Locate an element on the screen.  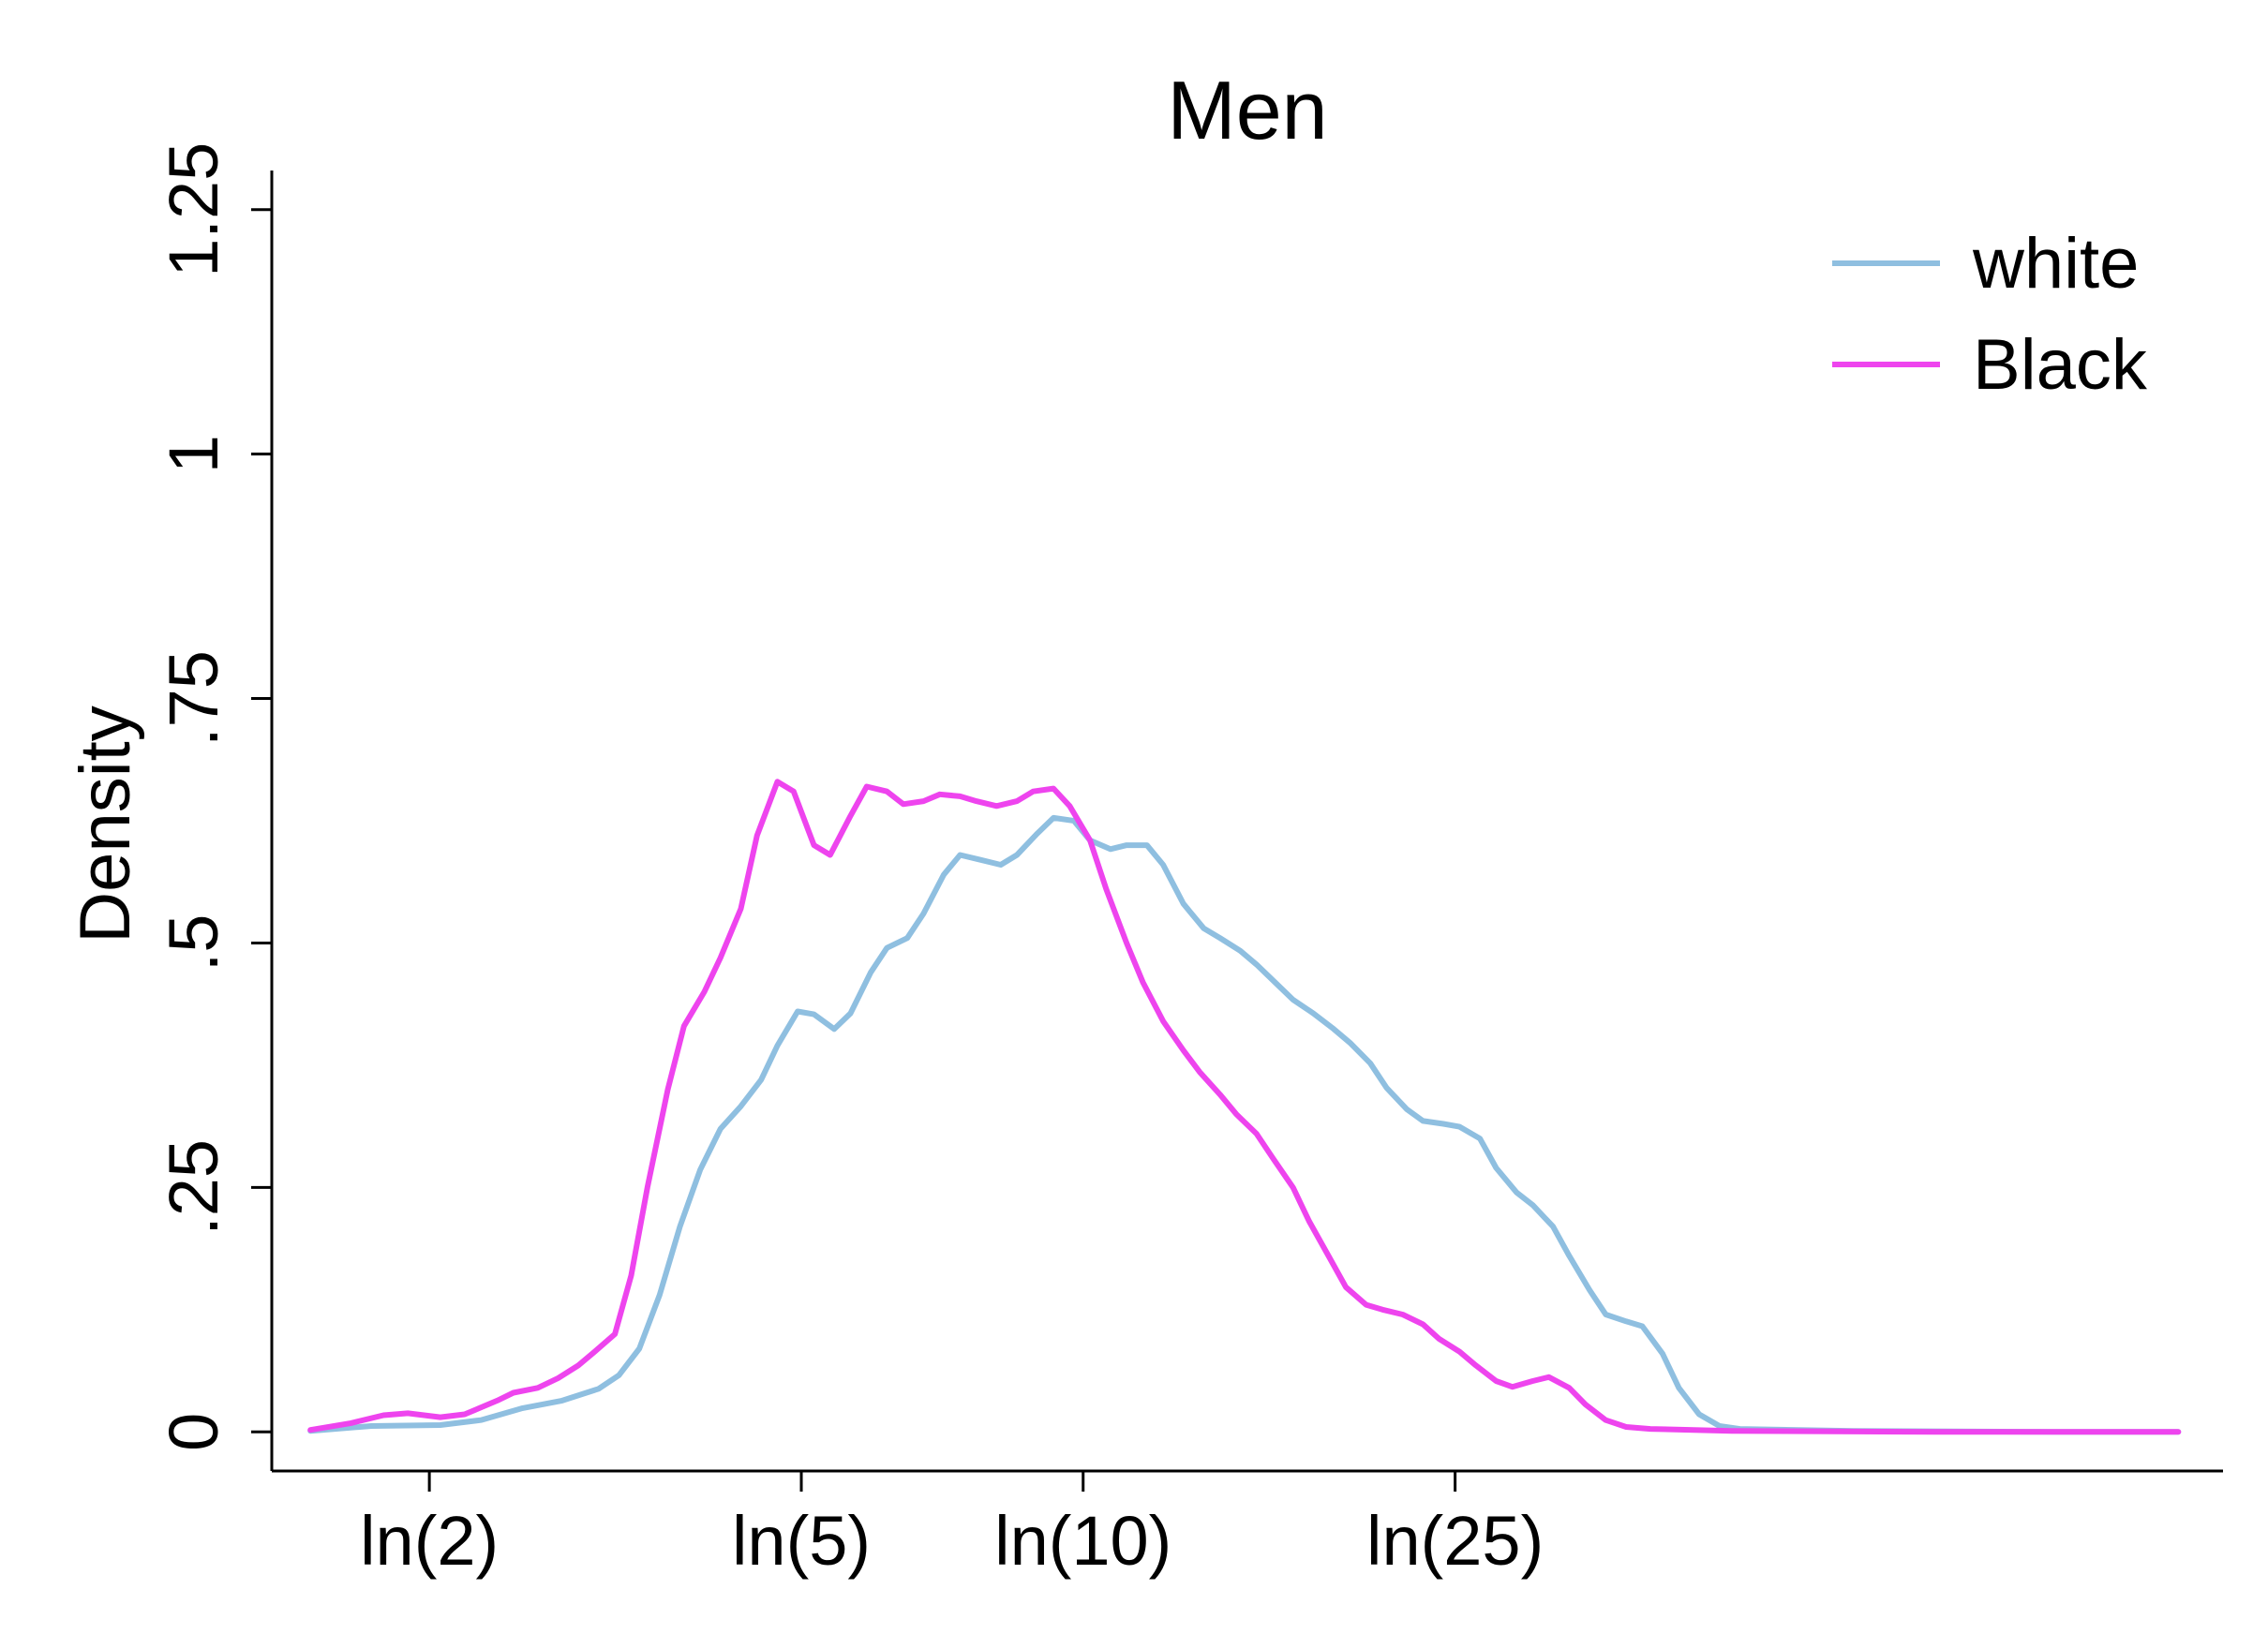
x-tick-label: ln(25) is located at coordinates (1455, 1541).